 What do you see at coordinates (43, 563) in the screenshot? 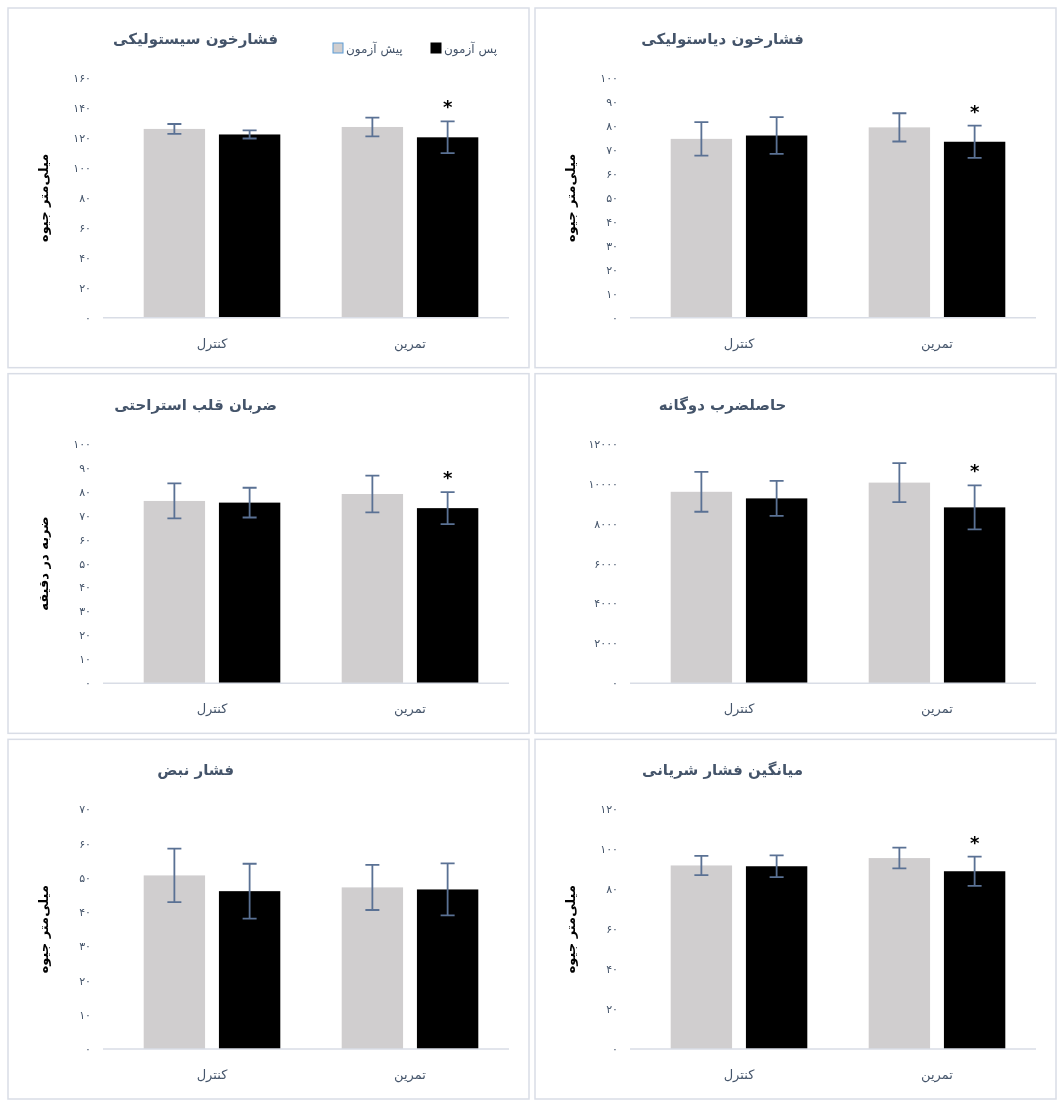
I see `y-axis-title: ضربه در دقیقه` at bounding box center [43, 563].